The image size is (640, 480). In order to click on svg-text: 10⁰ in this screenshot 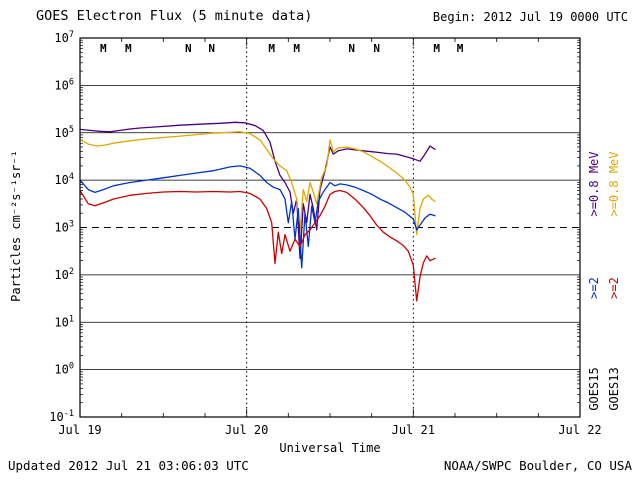, I will do `click(64, 369)`.